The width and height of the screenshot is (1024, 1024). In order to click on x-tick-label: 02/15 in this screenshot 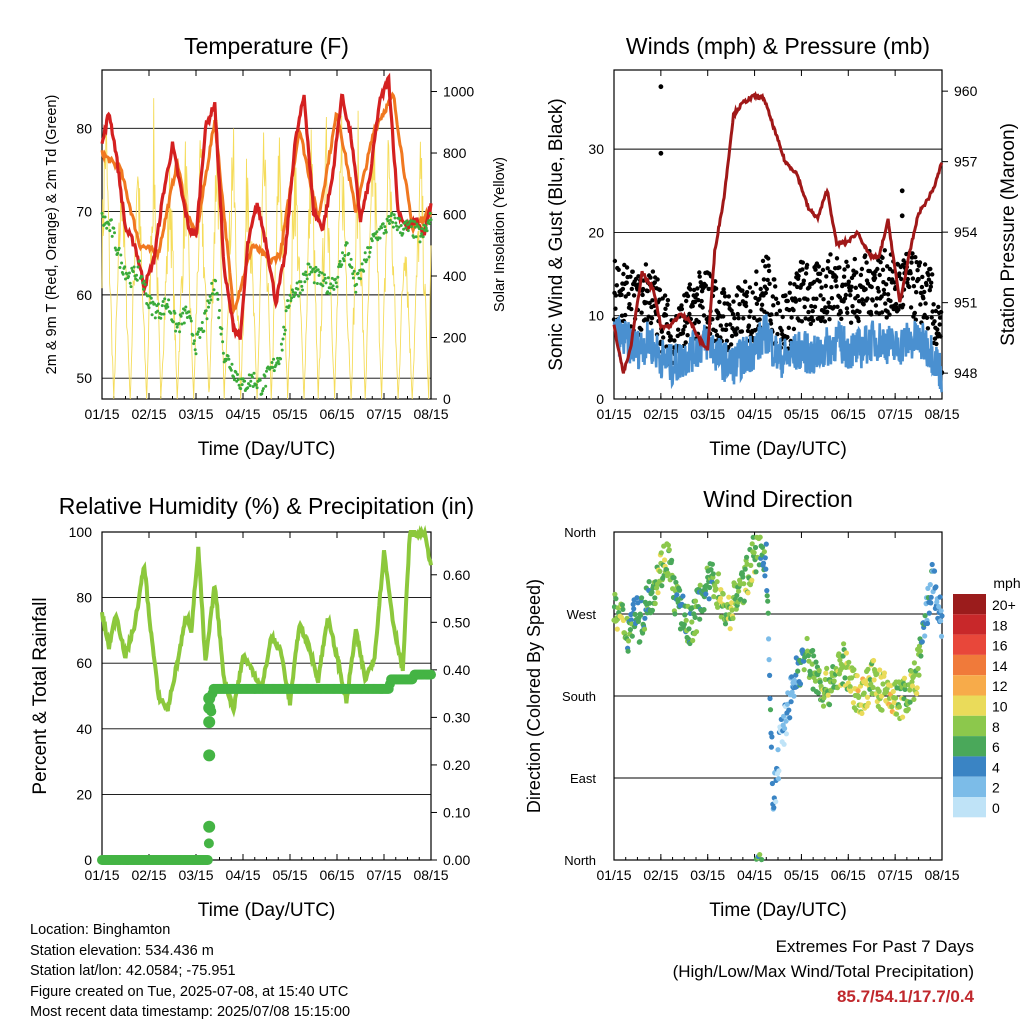, I will do `click(660, 875)`.